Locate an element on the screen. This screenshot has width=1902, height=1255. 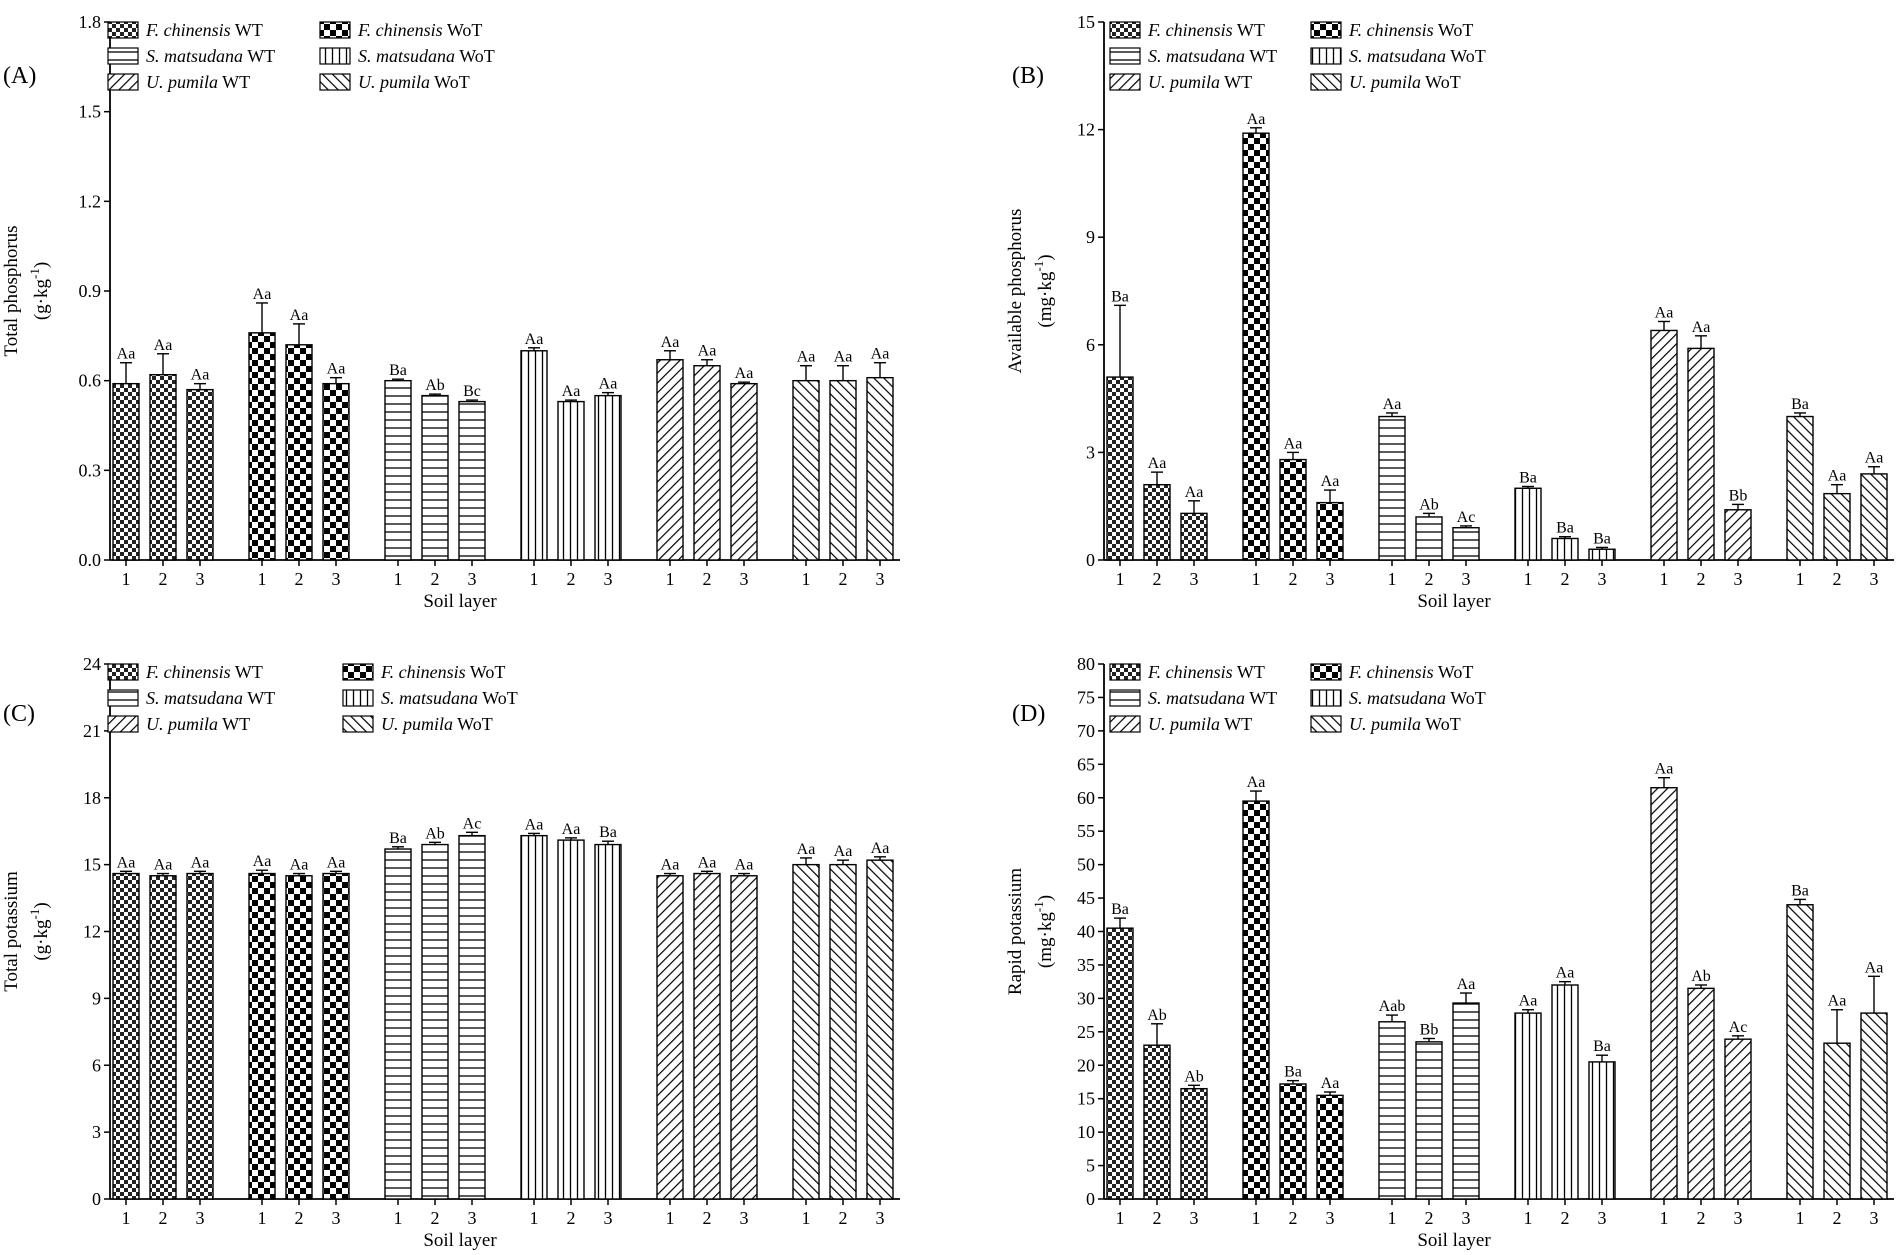
legend-entry: F. chinensis WT is located at coordinates (1206, 30).